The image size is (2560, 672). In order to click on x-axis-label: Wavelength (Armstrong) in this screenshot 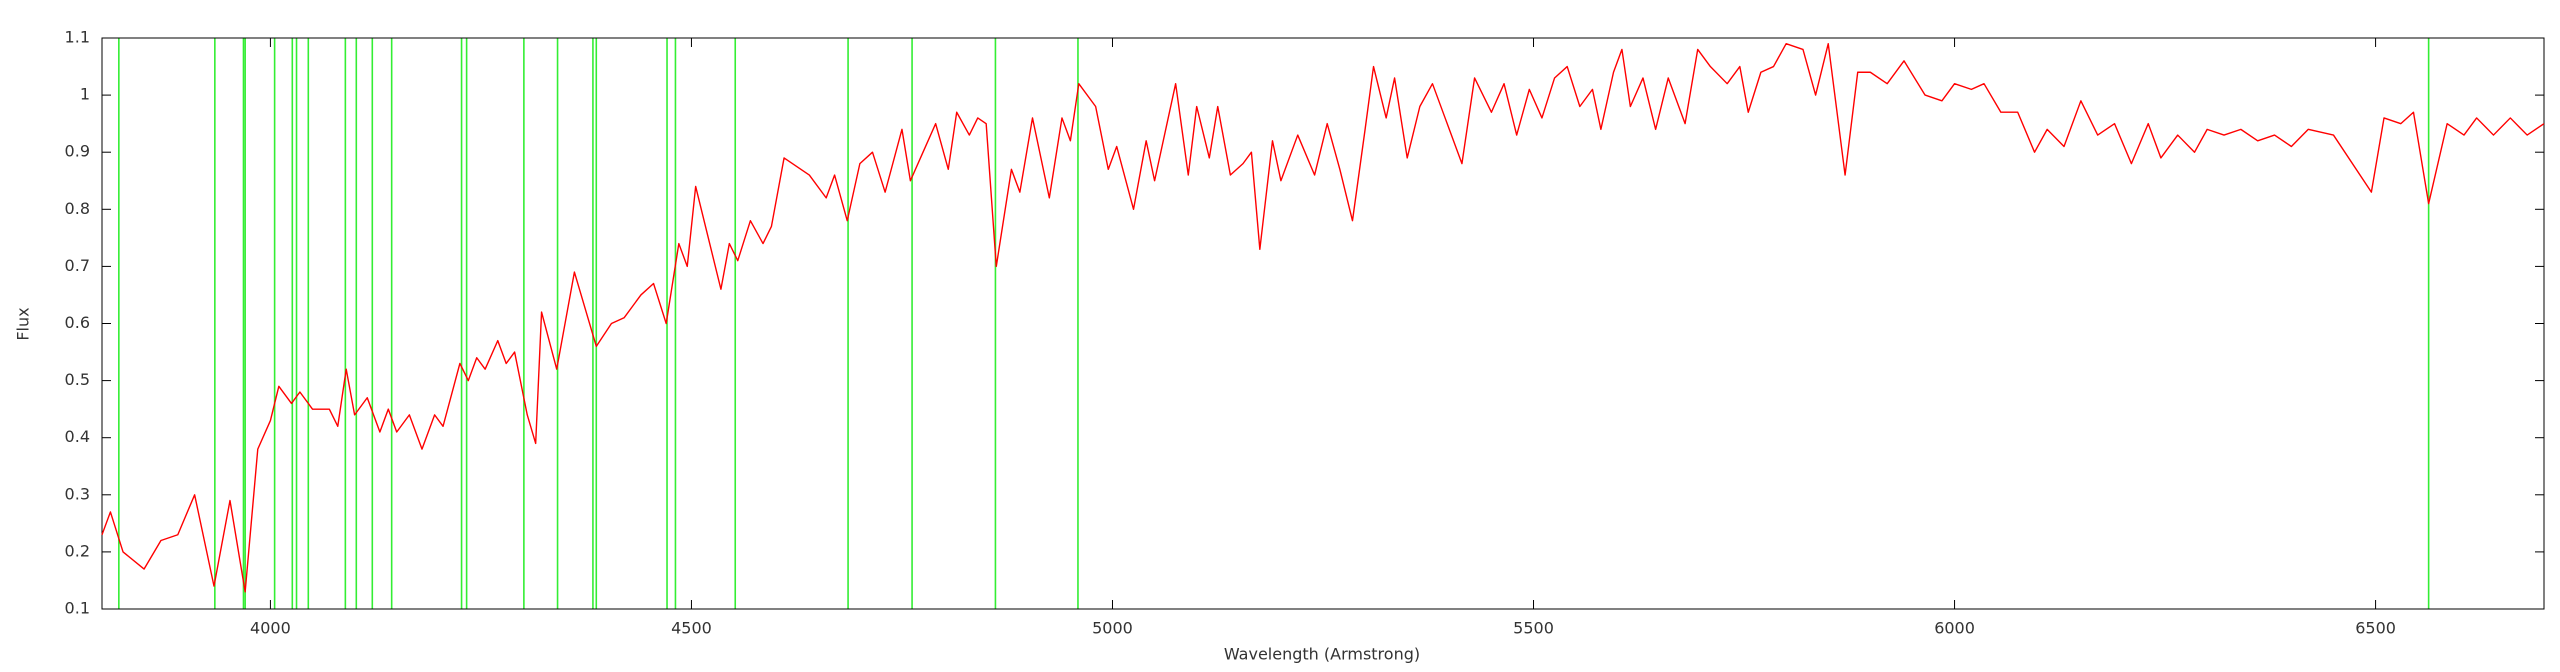, I will do `click(1322, 654)`.